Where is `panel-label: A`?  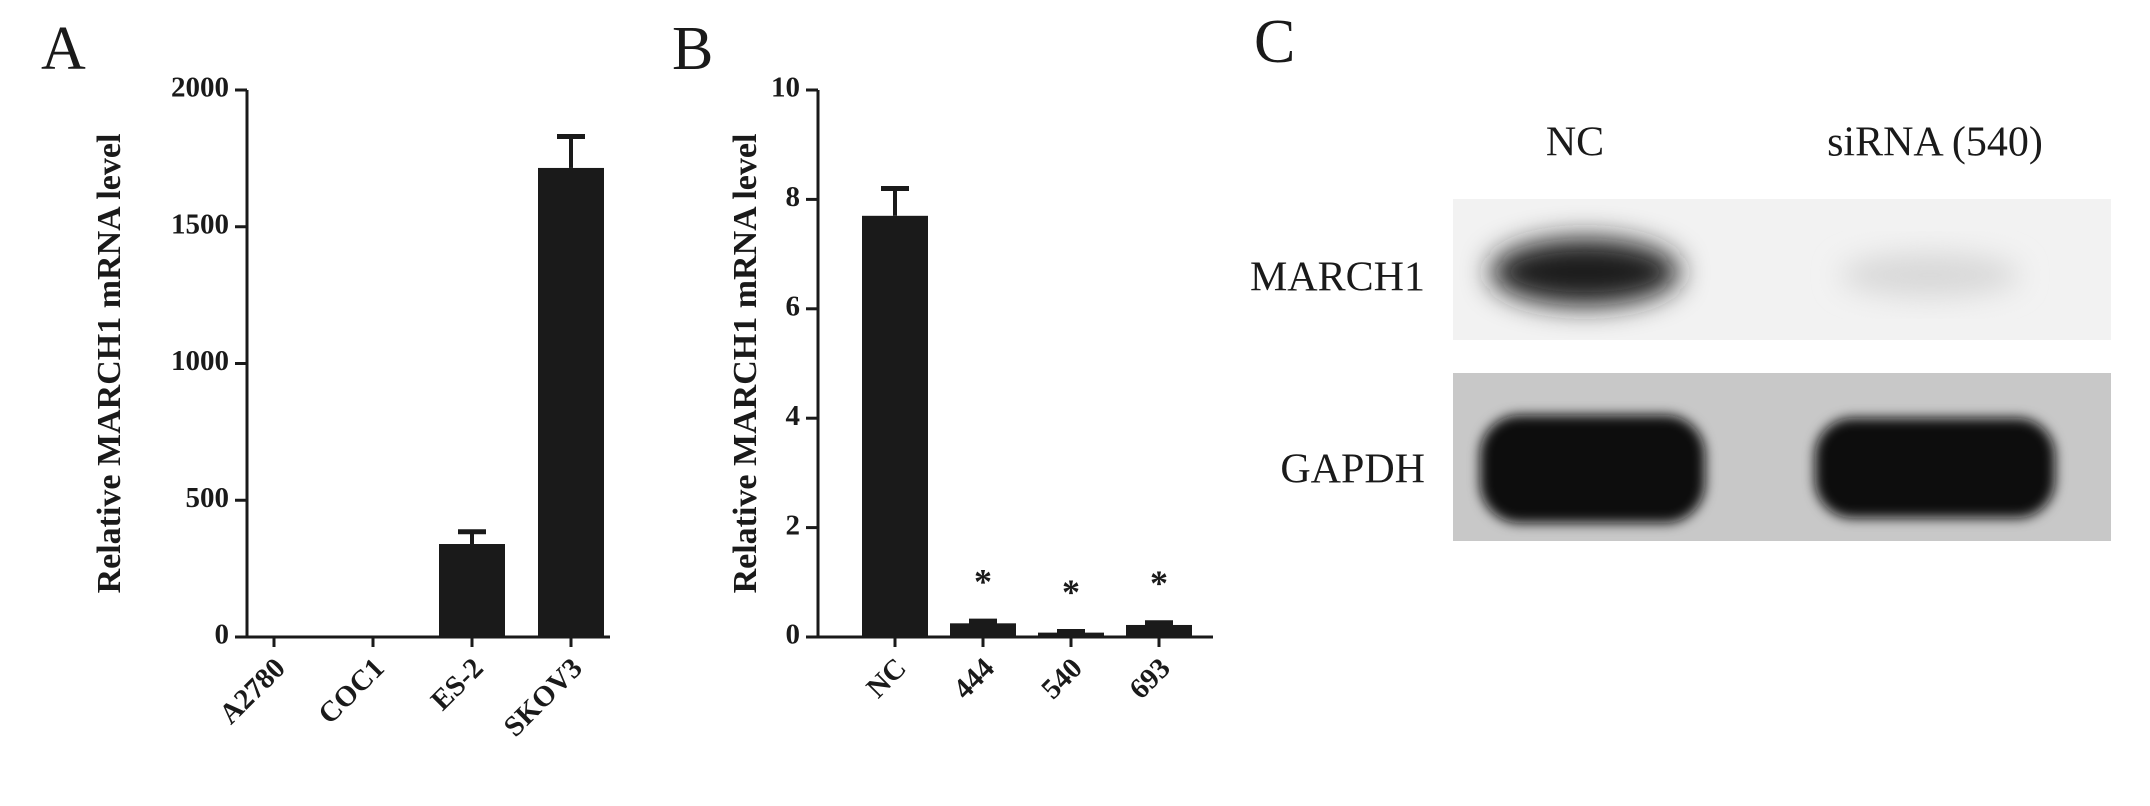 panel-label: A is located at coordinates (63, 49).